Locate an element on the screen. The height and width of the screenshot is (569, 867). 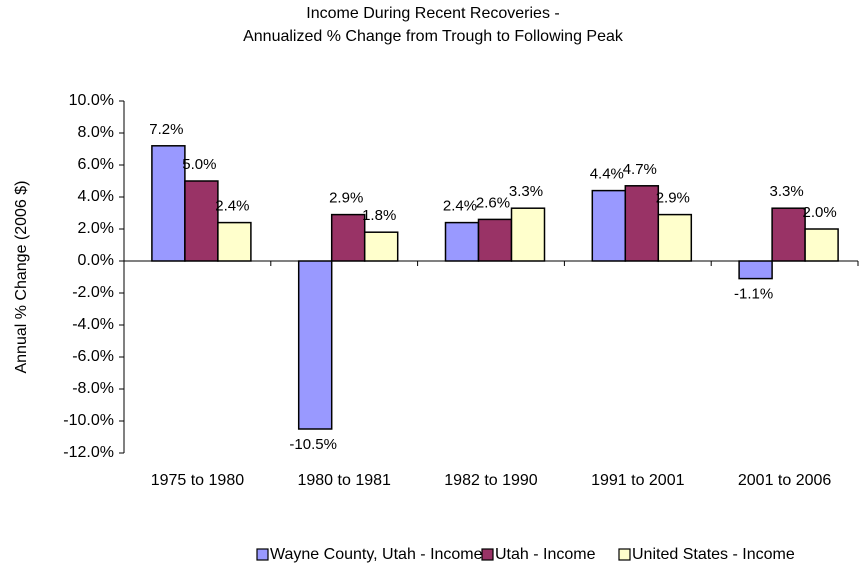
x-tick-label: 1975 to 1980 is located at coordinates (198, 480).